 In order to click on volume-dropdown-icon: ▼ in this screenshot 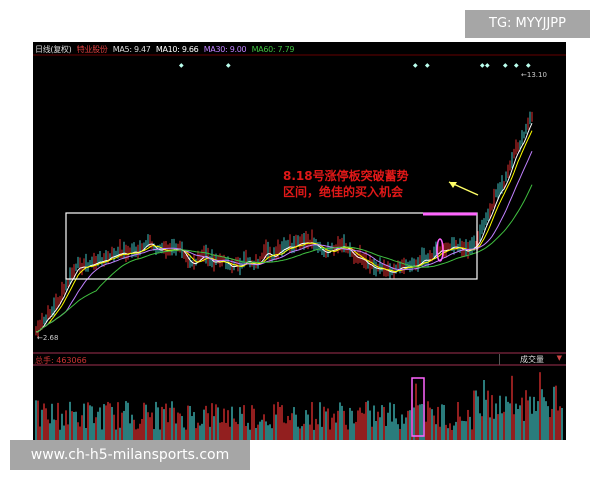, I will do `click(559, 358)`.